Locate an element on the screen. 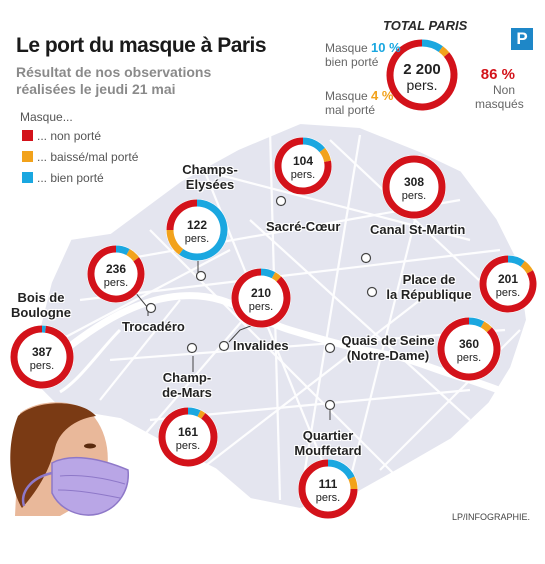  legend-item-bien-porte: ... bien porté is located at coordinates (63, 178).